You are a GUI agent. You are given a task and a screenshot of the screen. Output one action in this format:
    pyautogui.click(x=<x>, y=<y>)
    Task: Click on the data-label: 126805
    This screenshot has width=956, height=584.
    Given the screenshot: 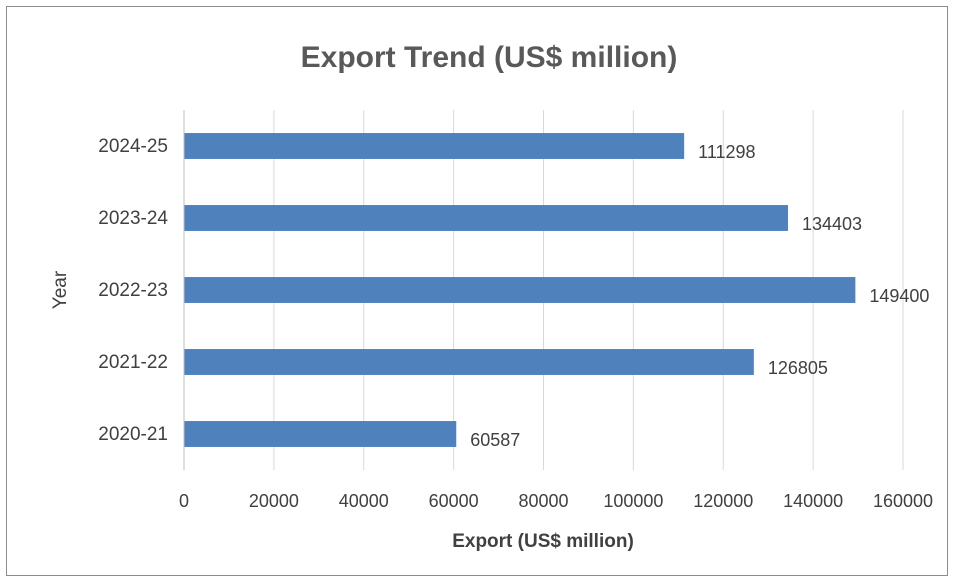 What is the action you would take?
    pyautogui.click(x=798, y=368)
    